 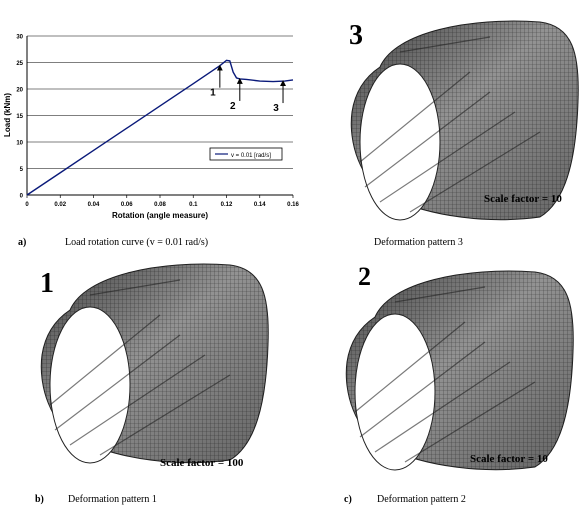 What do you see at coordinates (418, 242) in the screenshot?
I see `pattern-3-caption: Deformation pattern 3` at bounding box center [418, 242].